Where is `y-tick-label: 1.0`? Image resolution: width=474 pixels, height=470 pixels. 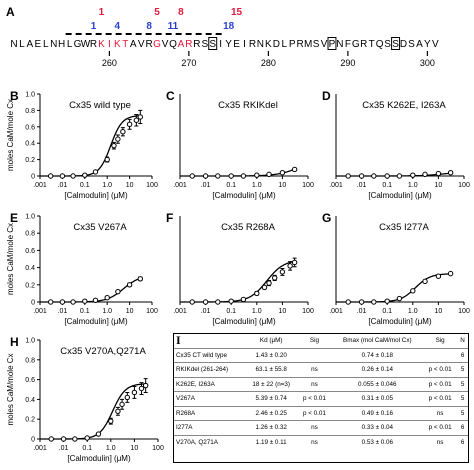
y-tick-label: 1.0 is located at coordinates (30, 95).